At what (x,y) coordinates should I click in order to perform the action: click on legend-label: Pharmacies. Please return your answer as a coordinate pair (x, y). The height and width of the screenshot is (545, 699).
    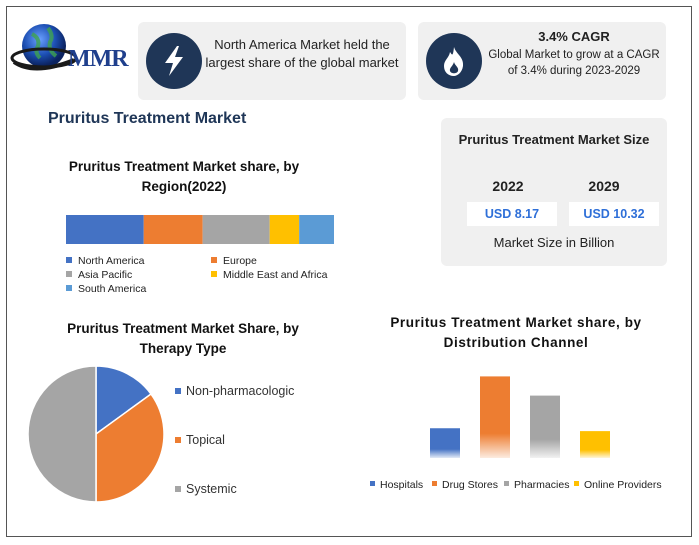
    Looking at the image, I should click on (541, 485).